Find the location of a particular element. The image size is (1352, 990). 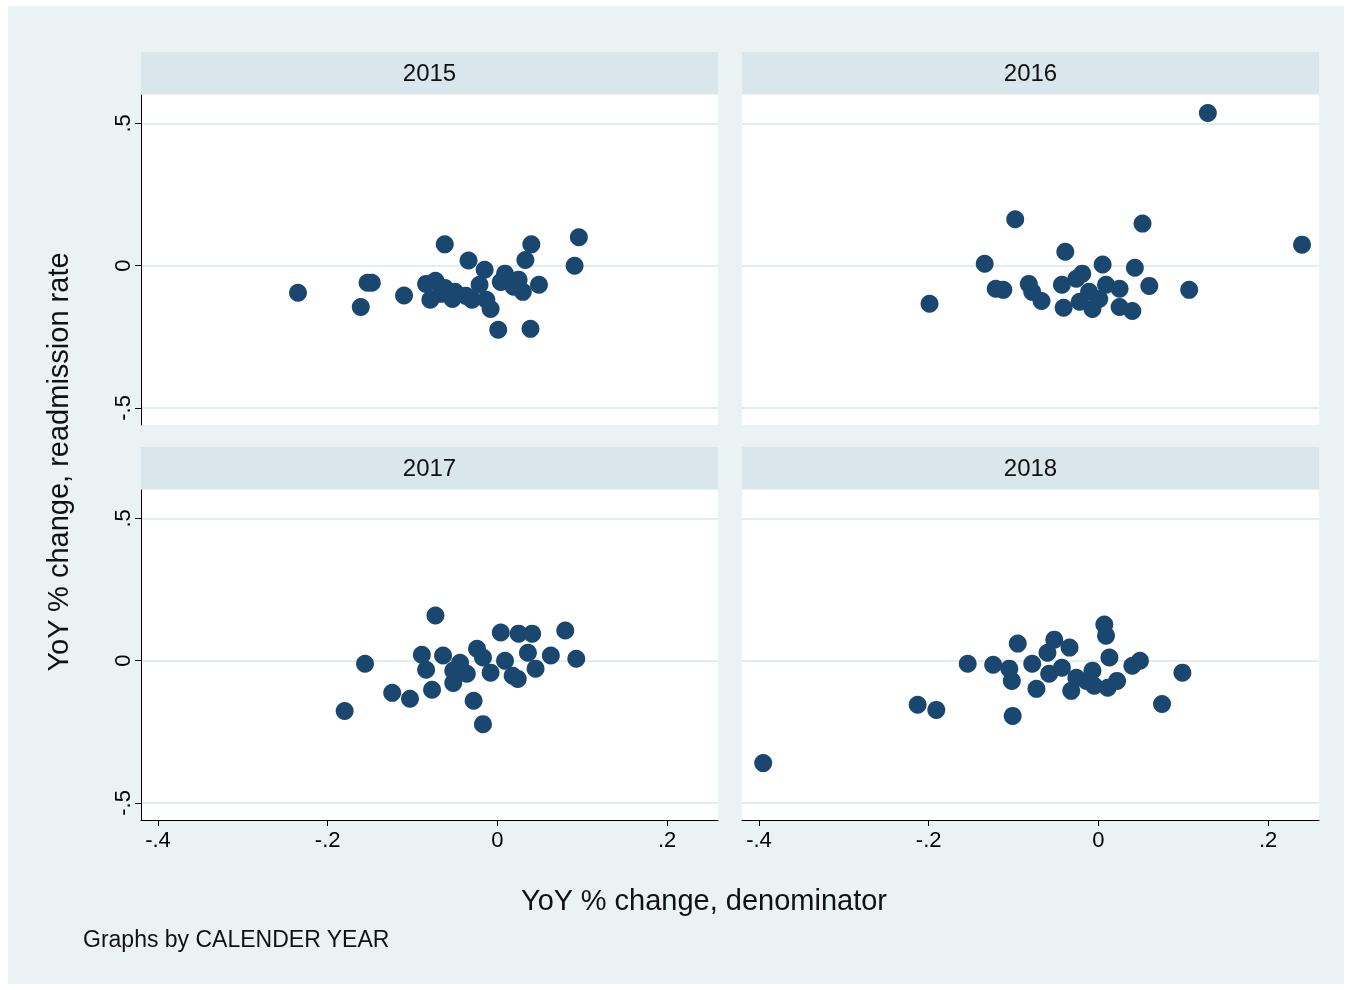

text: Graphs by CALENDER YEAR is located at coordinates (236, 939).